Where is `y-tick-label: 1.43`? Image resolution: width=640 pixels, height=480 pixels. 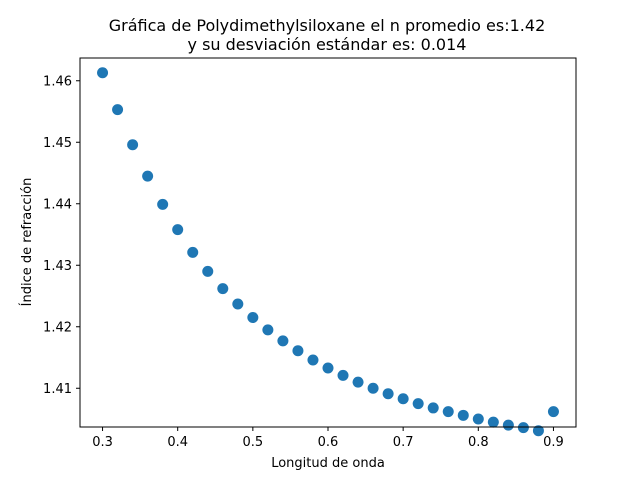
y-tick-label: 1.43 is located at coordinates (57, 266).